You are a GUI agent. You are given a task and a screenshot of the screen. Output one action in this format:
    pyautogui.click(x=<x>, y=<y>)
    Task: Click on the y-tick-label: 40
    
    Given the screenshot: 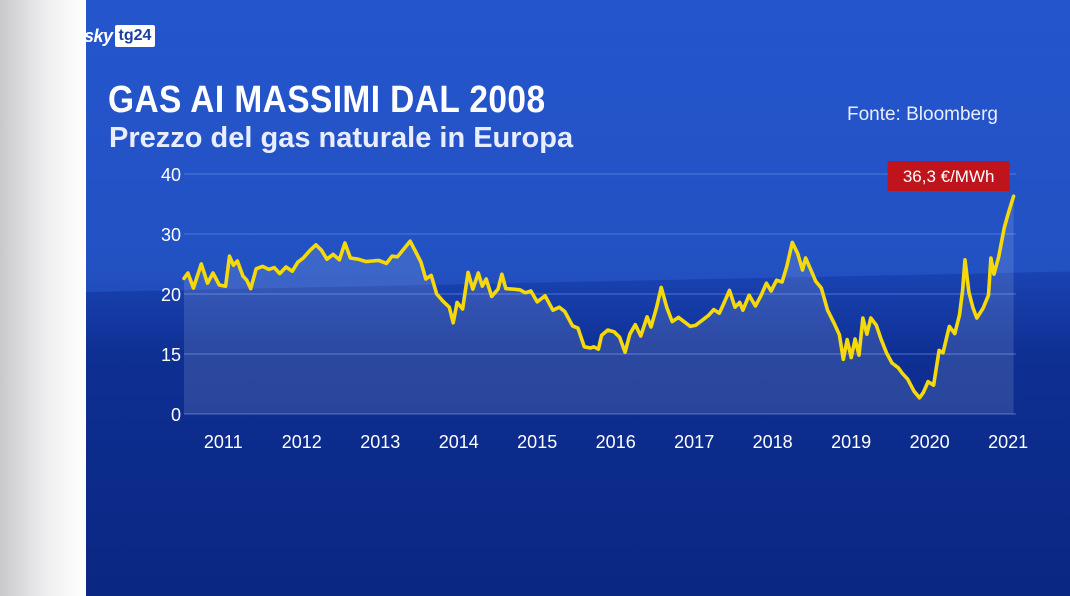 What is the action you would take?
    pyautogui.click(x=171, y=175)
    